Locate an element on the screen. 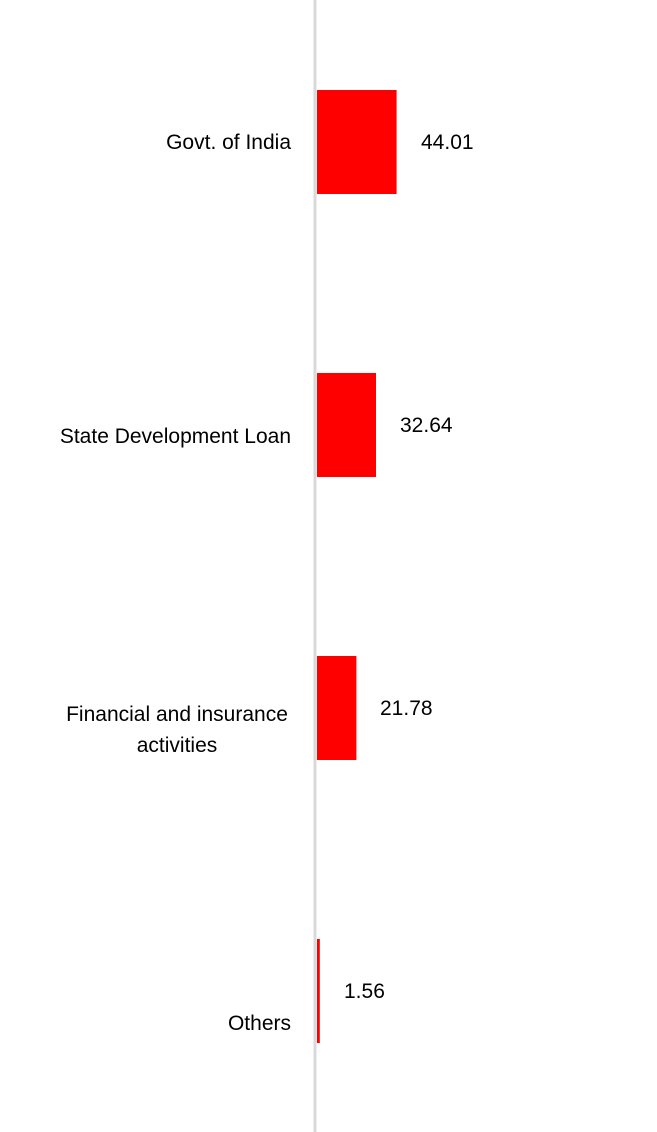 This screenshot has height=1132, width=657. category-label-financial-and-insurance-activities: Financial and insurance activities is located at coordinates (177, 730).